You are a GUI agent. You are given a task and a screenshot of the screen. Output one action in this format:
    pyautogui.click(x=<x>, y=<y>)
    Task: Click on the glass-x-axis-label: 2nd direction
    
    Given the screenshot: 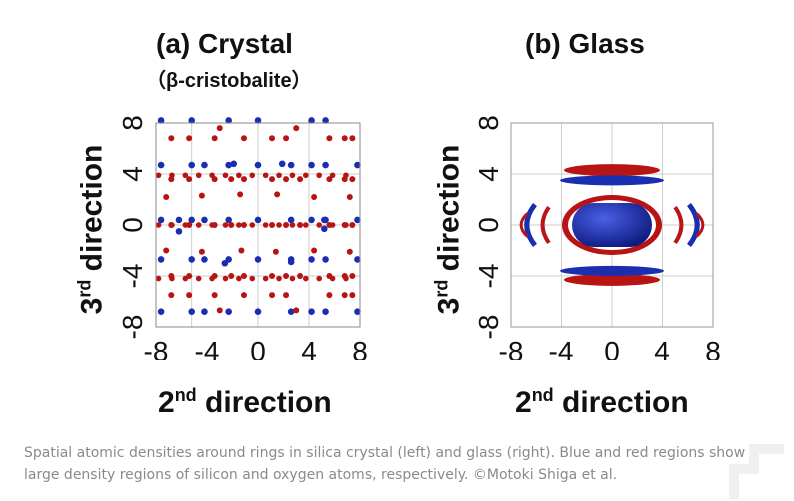 What is the action you would take?
    pyautogui.click(x=602, y=402)
    